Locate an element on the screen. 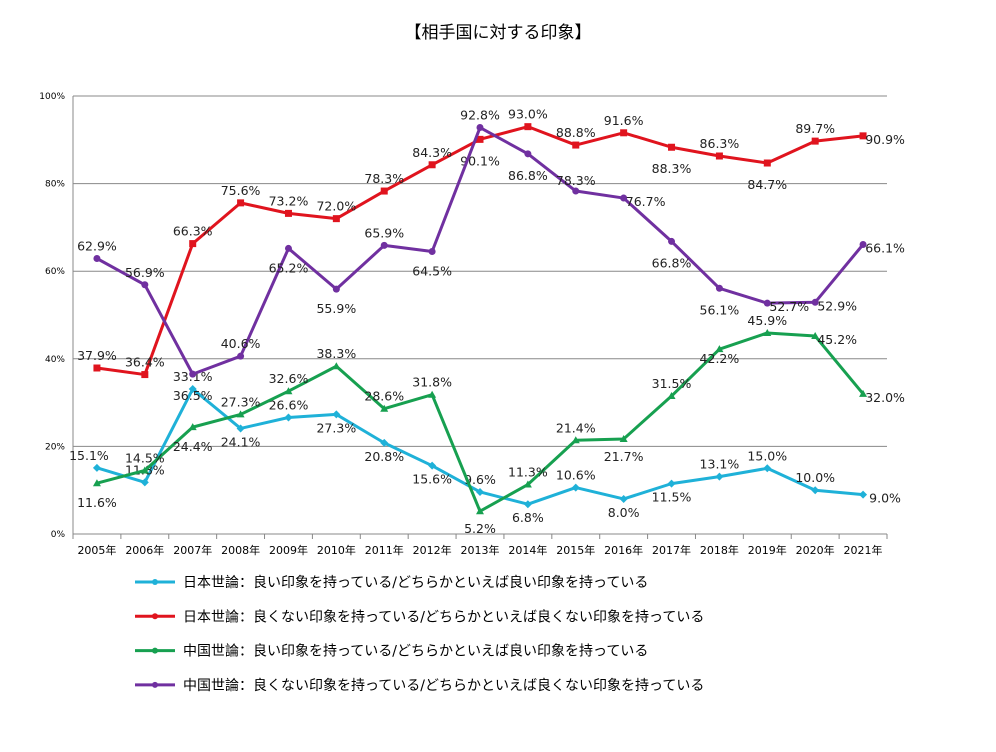  data-label: 31.5% is located at coordinates (672, 383).